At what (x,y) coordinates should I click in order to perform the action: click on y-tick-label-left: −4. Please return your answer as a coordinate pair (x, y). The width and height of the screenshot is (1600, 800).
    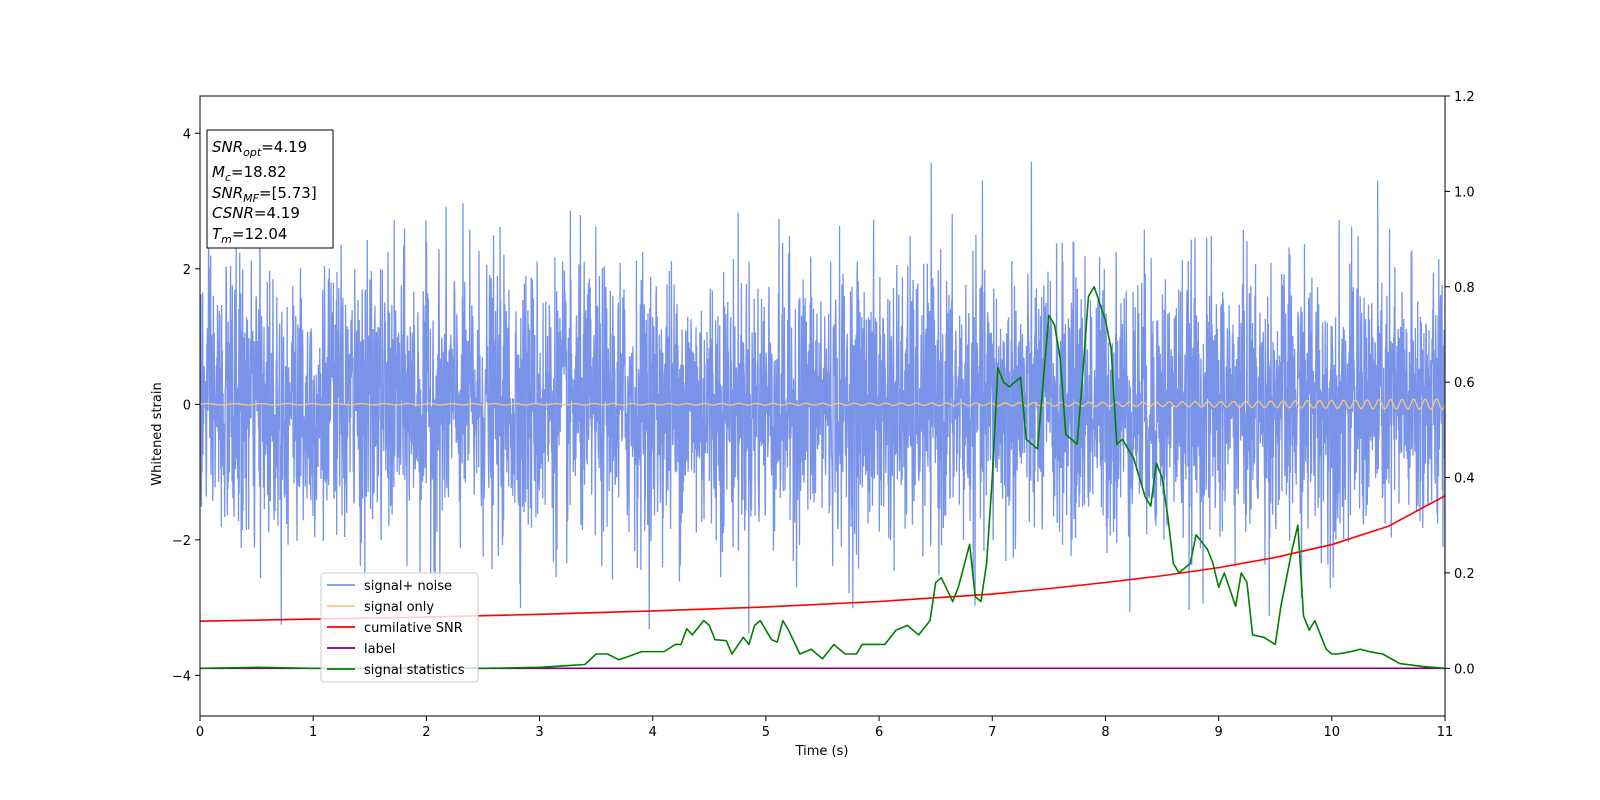
    Looking at the image, I should click on (181, 676).